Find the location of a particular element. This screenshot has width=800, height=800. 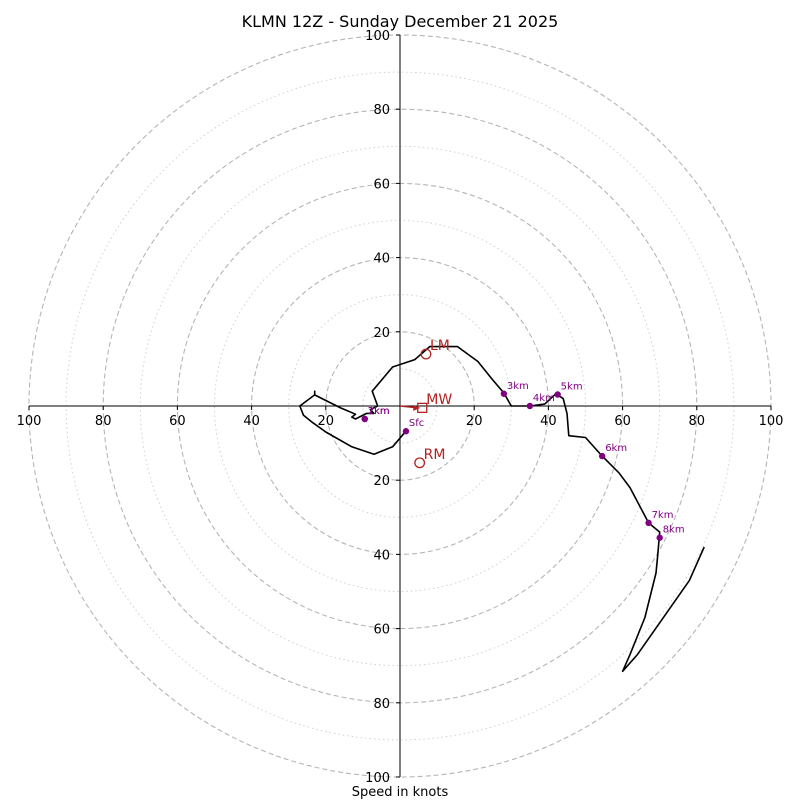

storm-label-LM: LM is located at coordinates (440, 346).